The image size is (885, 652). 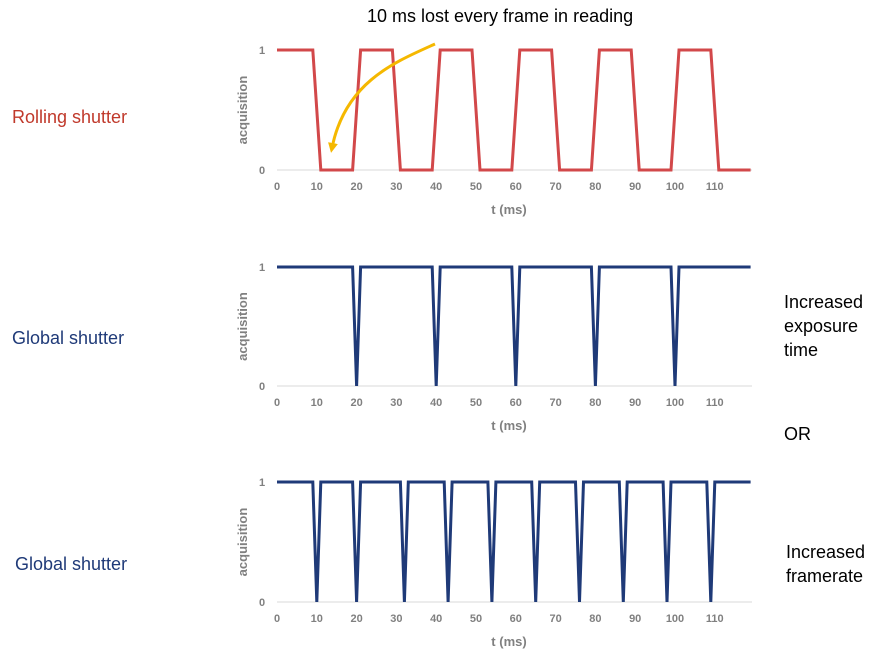 I want to click on annotation-text: 10 ms lost every frame in reading, so click(x=500, y=16).